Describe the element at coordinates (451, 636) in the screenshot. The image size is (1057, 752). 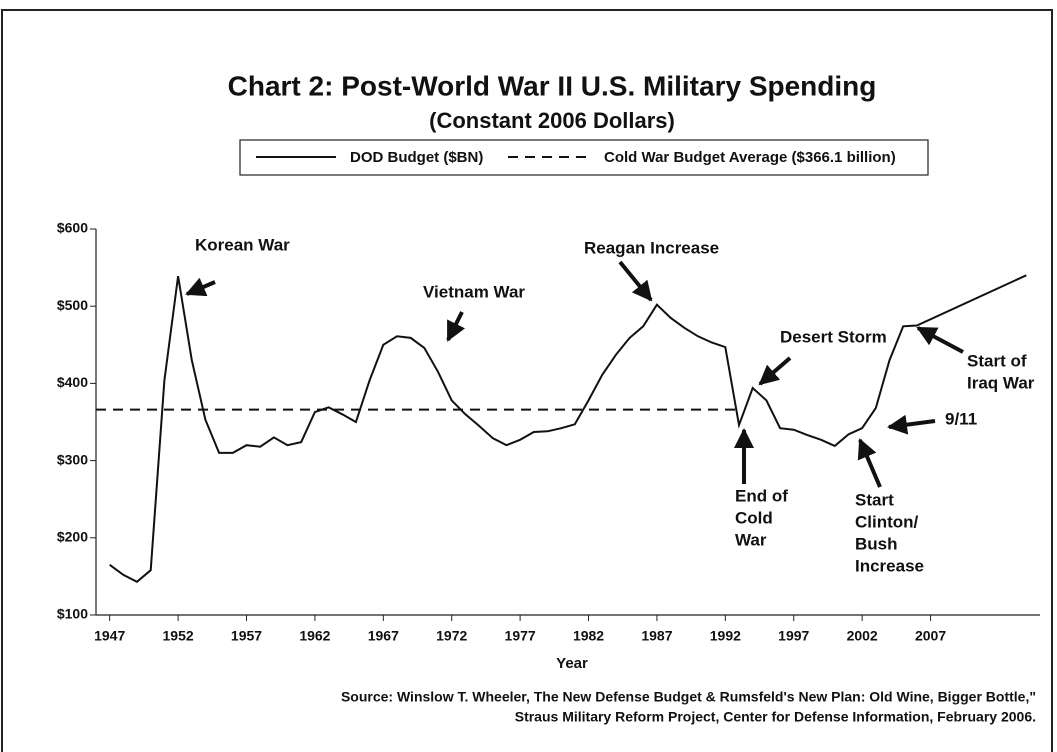
I see `x-tick-label: 1972` at that location.